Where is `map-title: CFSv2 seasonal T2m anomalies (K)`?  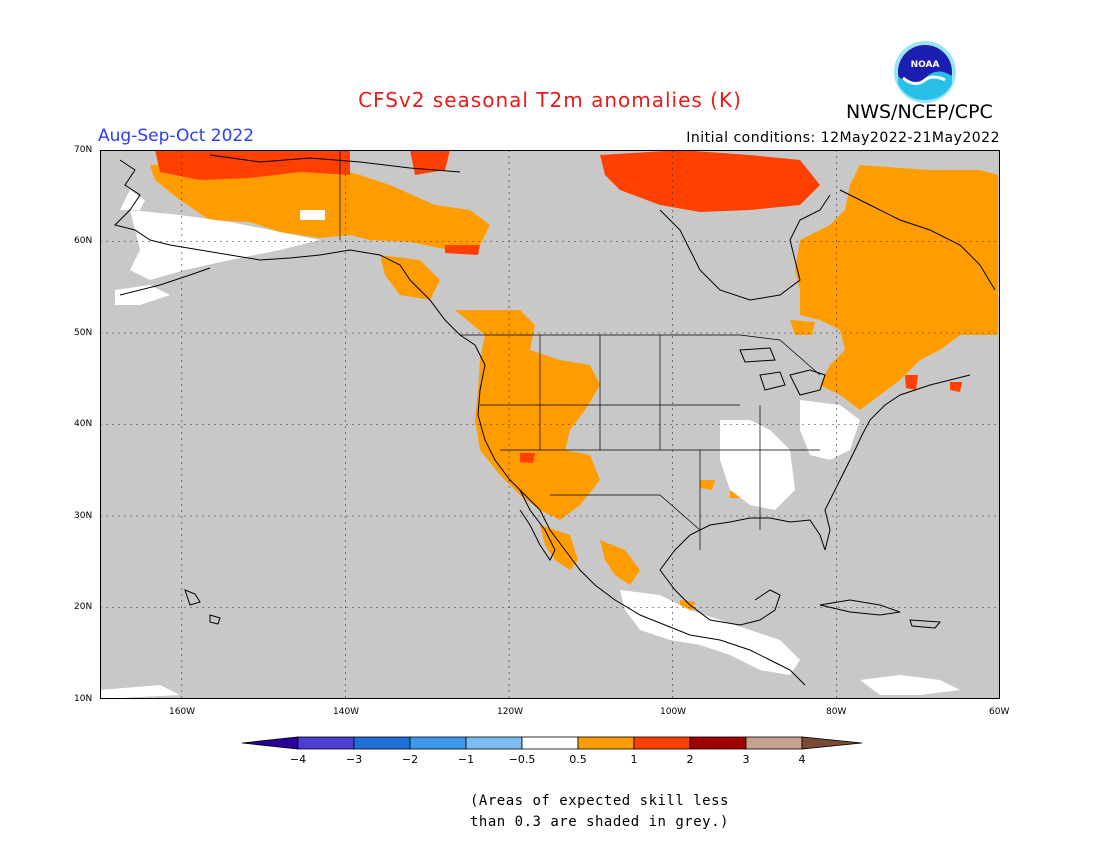
map-title: CFSv2 seasonal T2m anomalies (K) is located at coordinates (550, 100).